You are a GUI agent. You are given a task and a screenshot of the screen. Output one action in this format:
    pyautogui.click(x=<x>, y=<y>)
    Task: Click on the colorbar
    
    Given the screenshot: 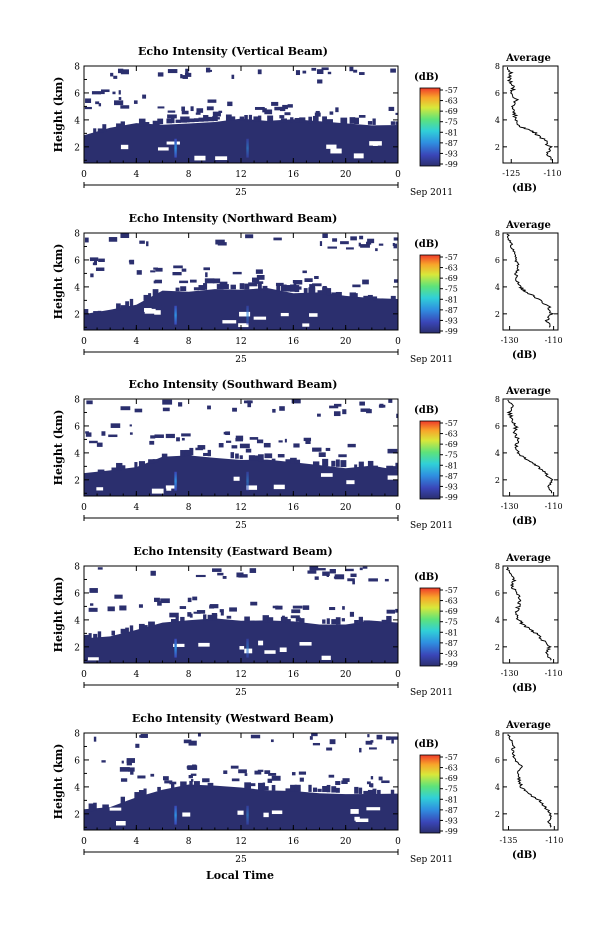 What is the action you would take?
    pyautogui.click(x=430, y=460)
    